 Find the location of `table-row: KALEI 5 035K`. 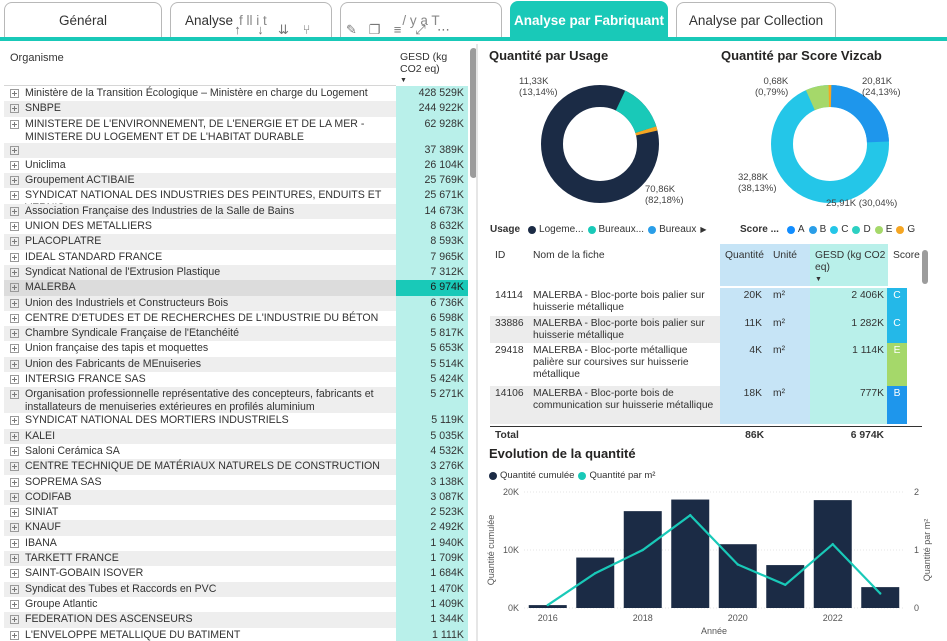

table-row: KALEI 5 035K is located at coordinates (236, 436).